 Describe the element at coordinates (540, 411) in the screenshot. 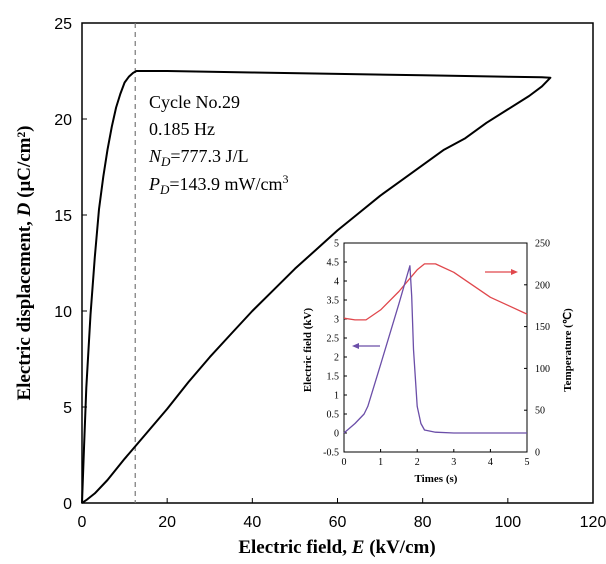

I see `inset-y2-tick-label: 50` at that location.